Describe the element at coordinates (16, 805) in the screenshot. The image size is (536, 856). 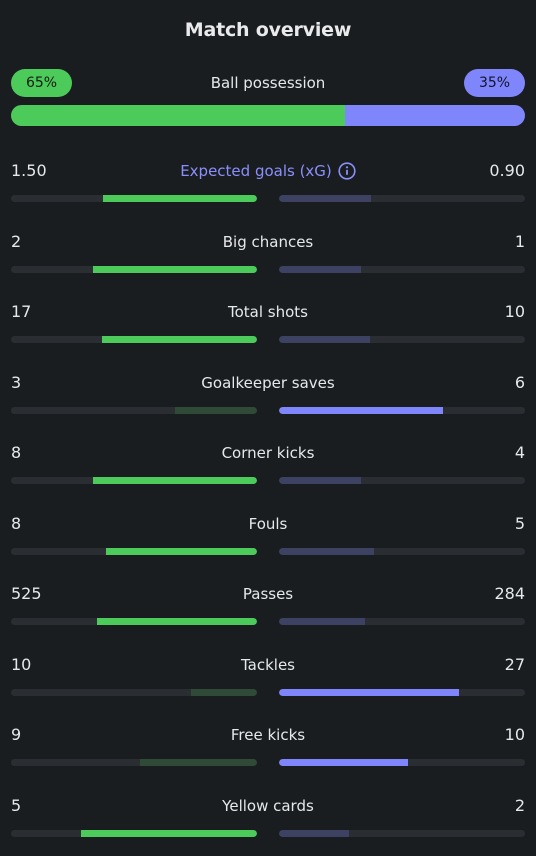
I see `home-stat-value: 5` at that location.